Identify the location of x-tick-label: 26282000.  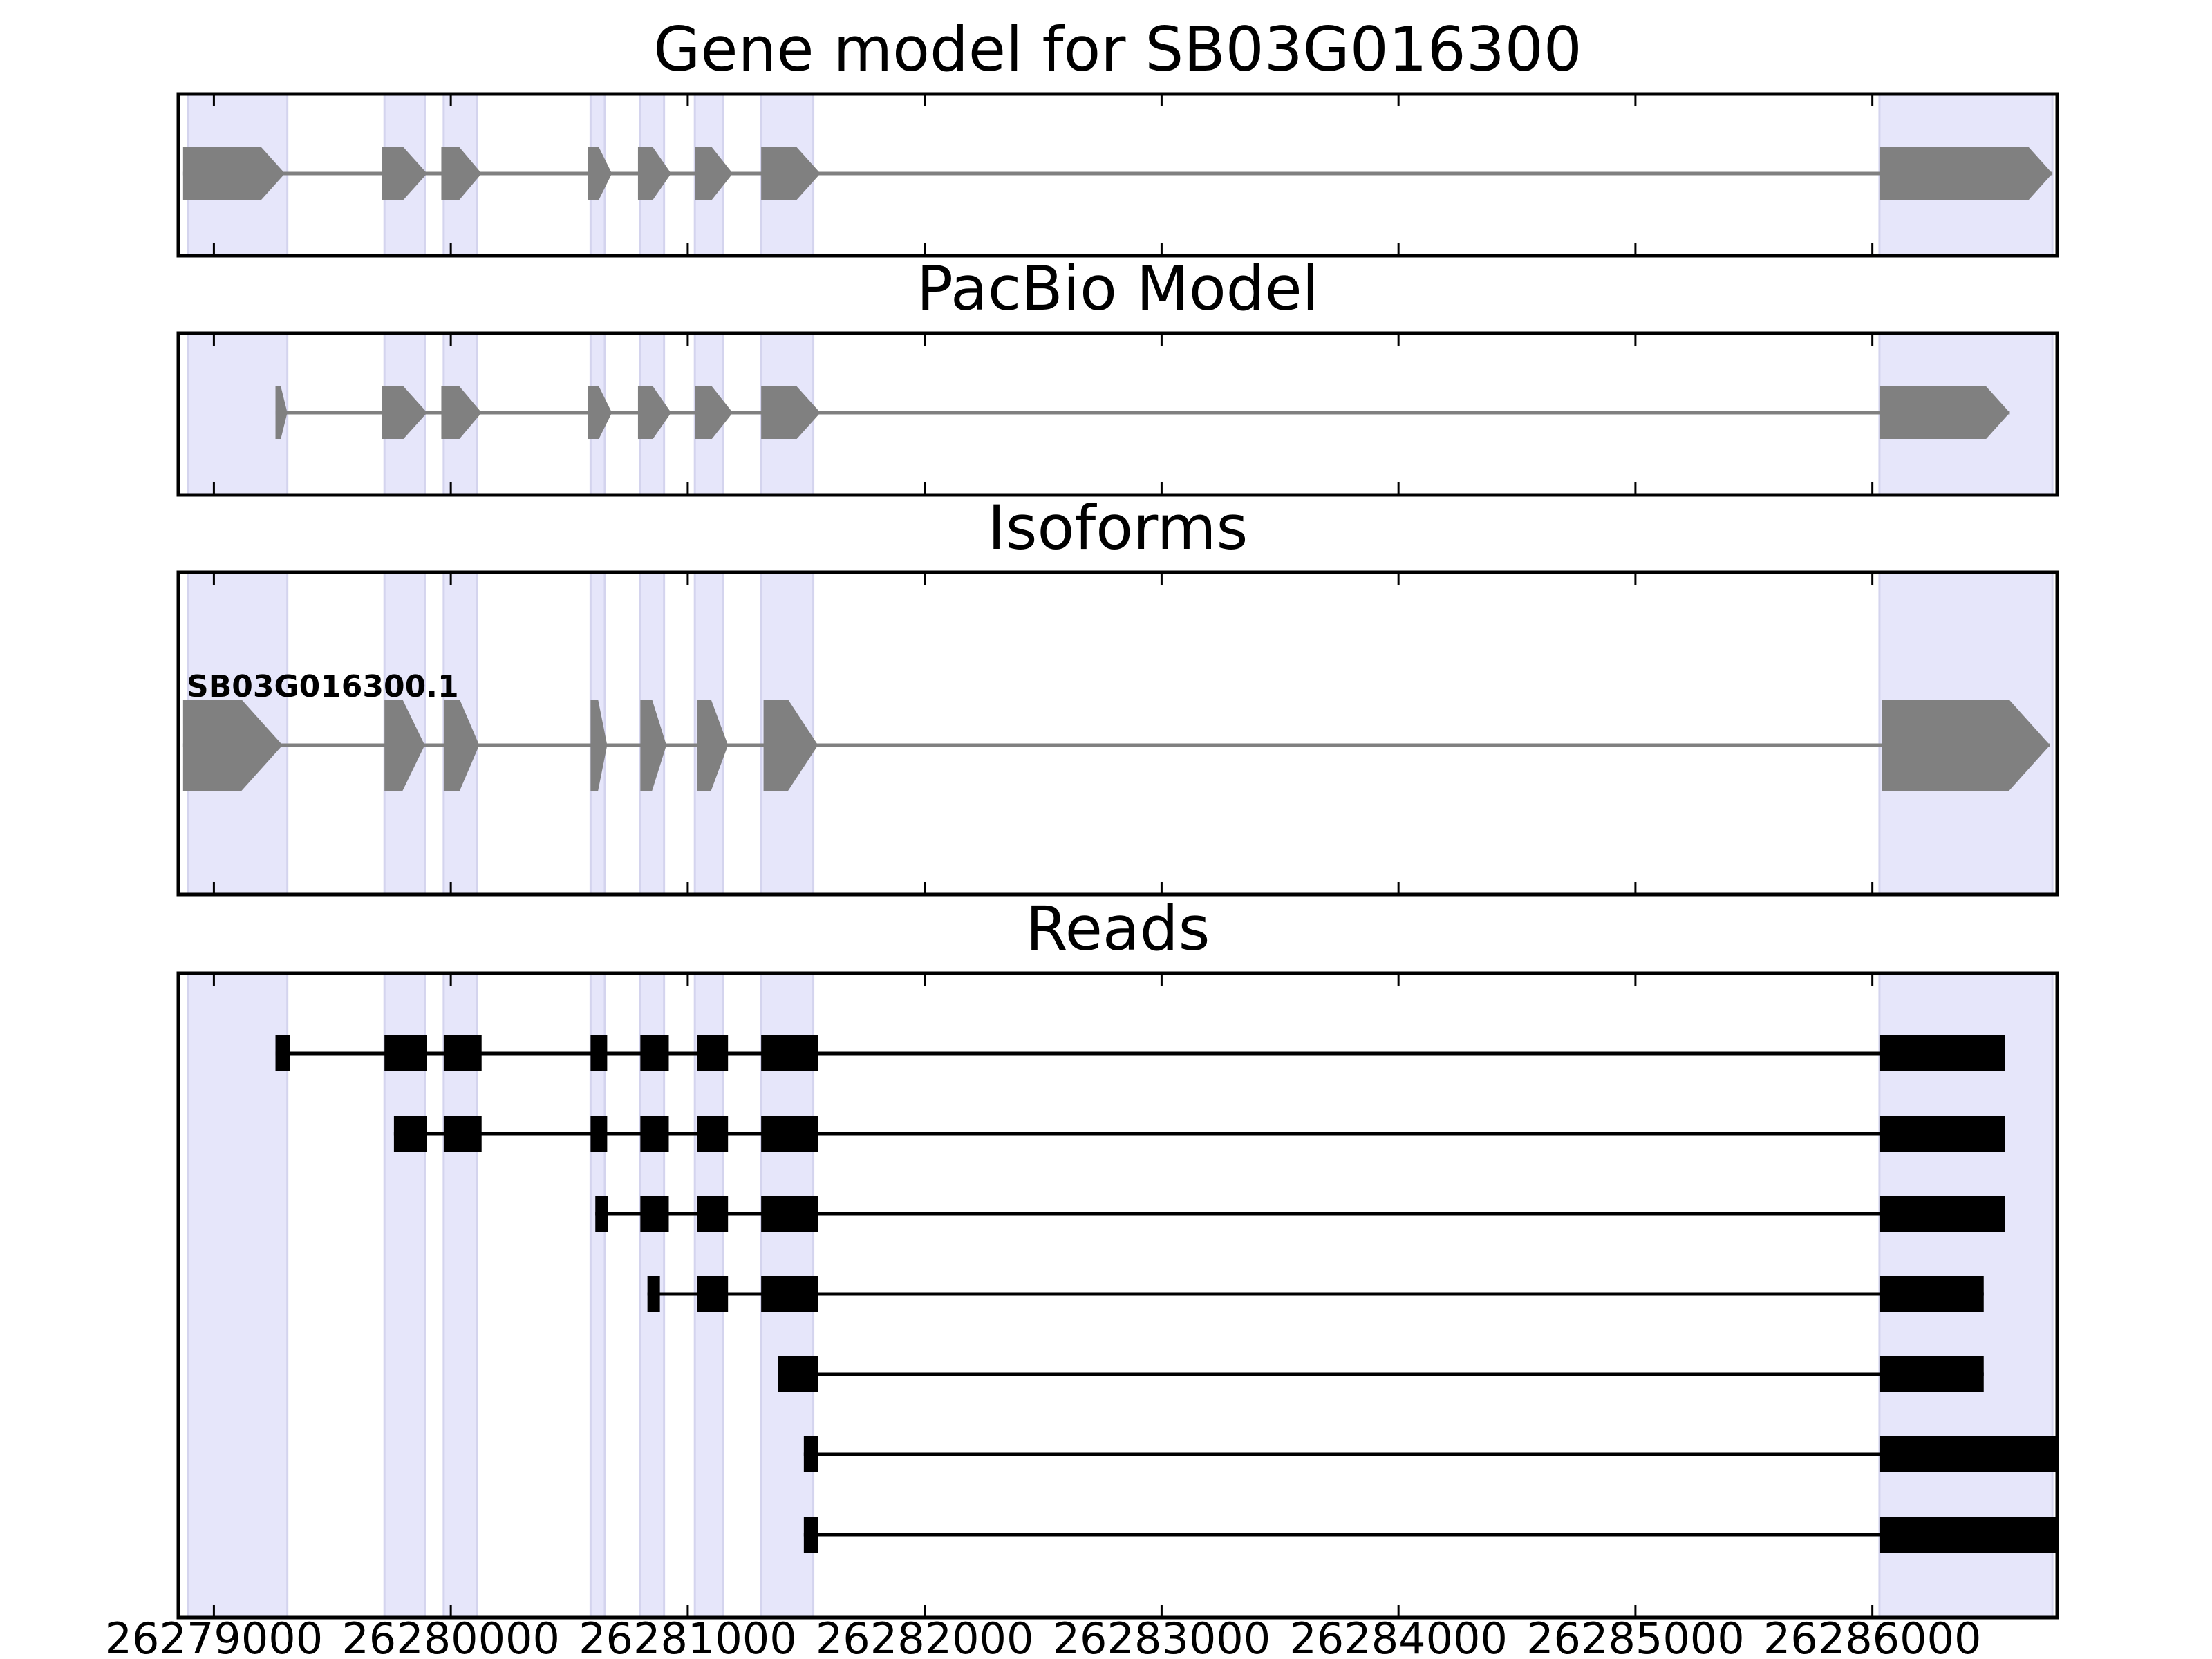
(925, 1636).